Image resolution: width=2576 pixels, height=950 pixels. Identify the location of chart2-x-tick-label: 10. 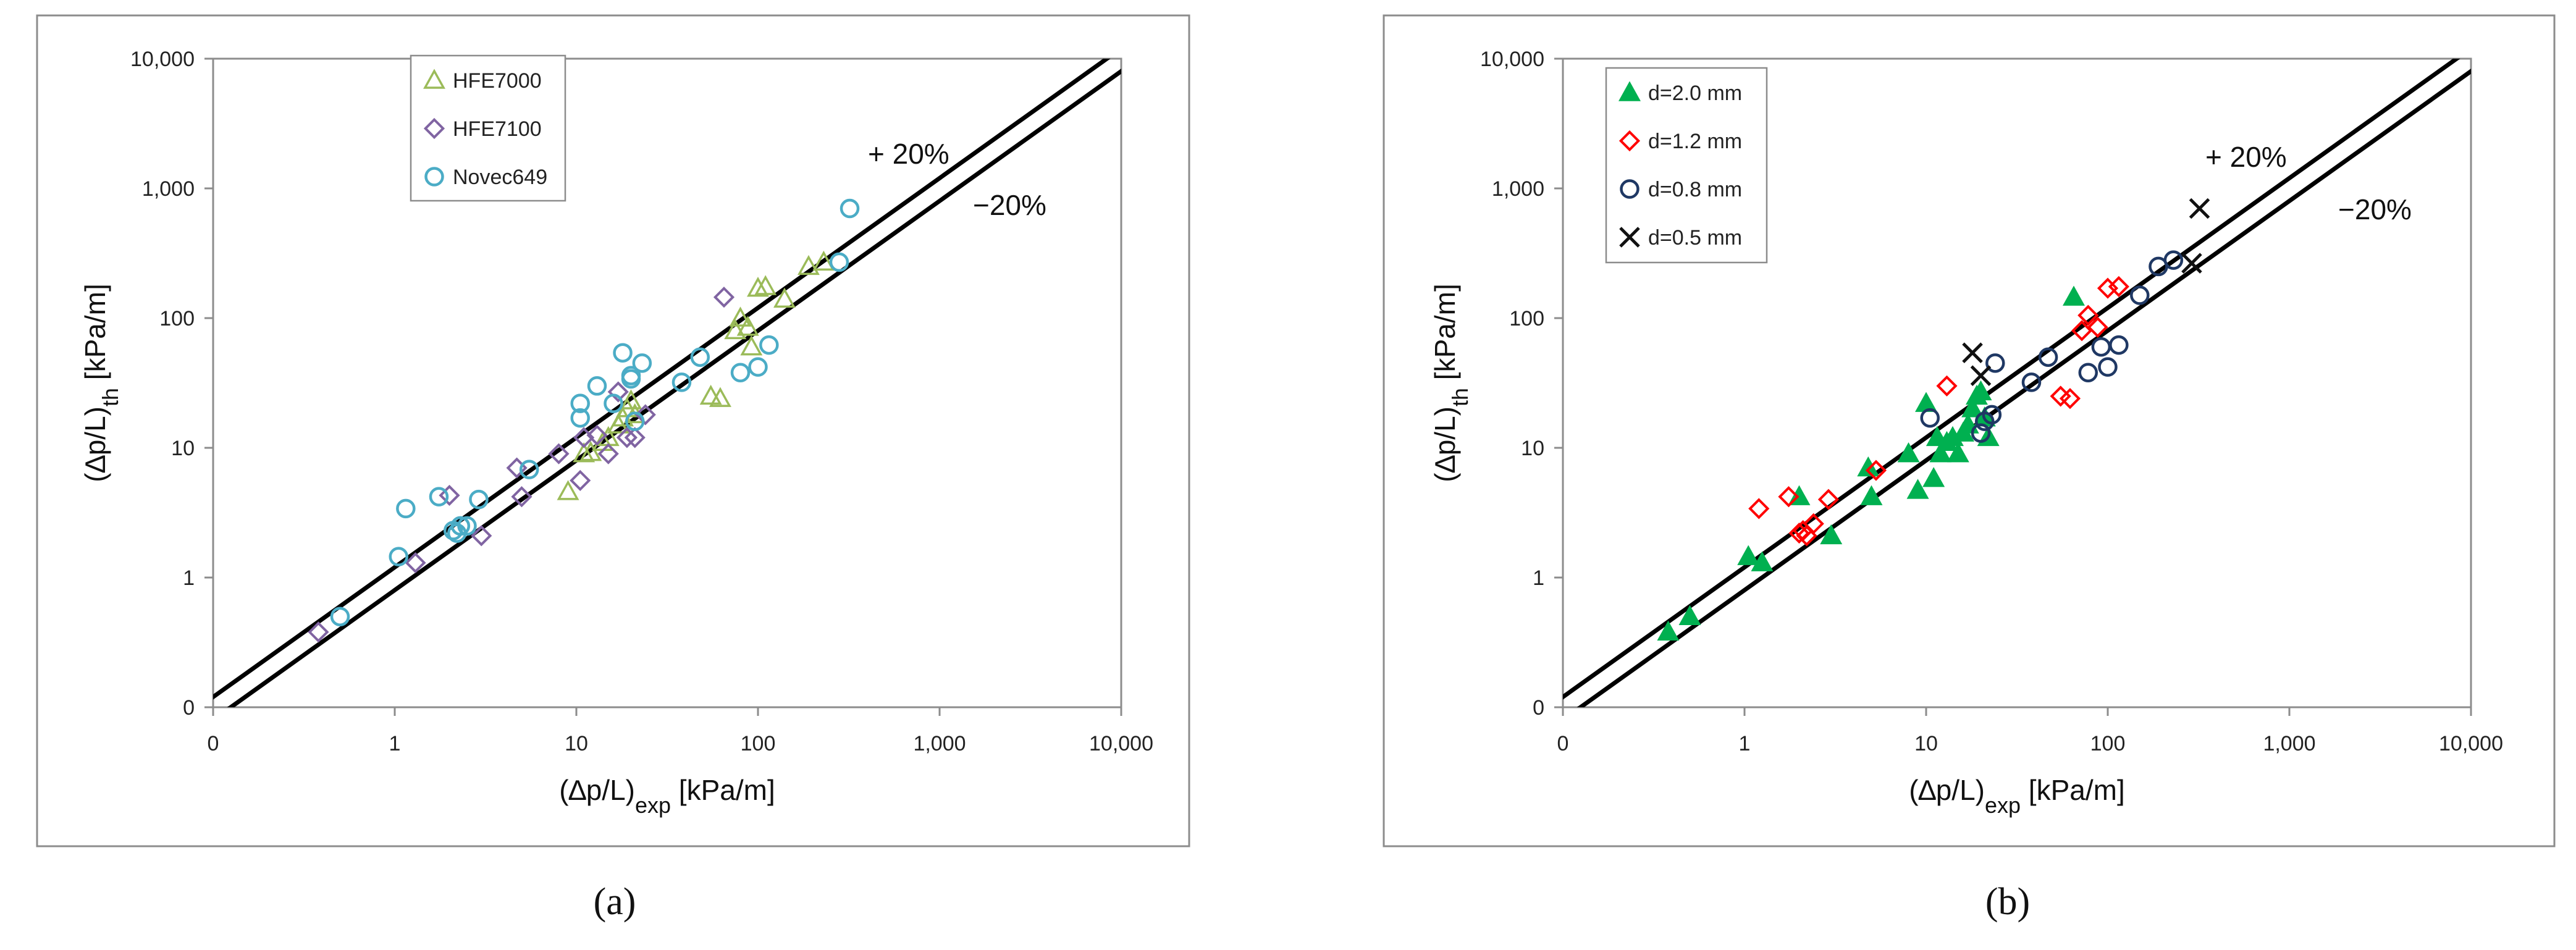
(1926, 744).